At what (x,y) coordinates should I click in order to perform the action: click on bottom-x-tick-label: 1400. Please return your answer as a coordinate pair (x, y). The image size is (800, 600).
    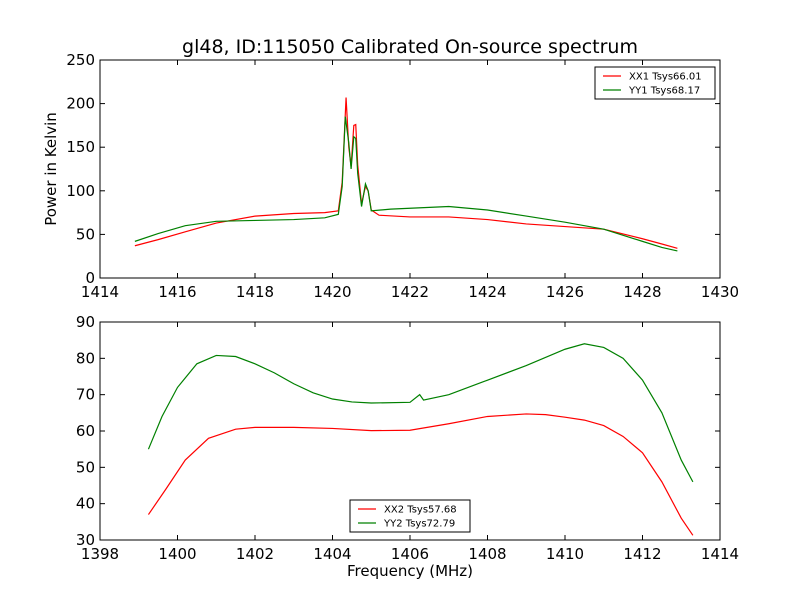
    Looking at the image, I should click on (177, 554).